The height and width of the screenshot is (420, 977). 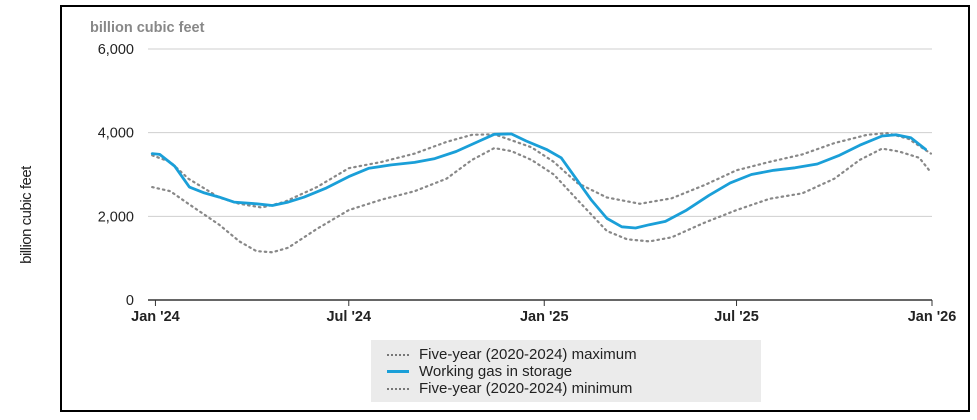 What do you see at coordinates (130, 301) in the screenshot?
I see `y-tick-label: 0` at bounding box center [130, 301].